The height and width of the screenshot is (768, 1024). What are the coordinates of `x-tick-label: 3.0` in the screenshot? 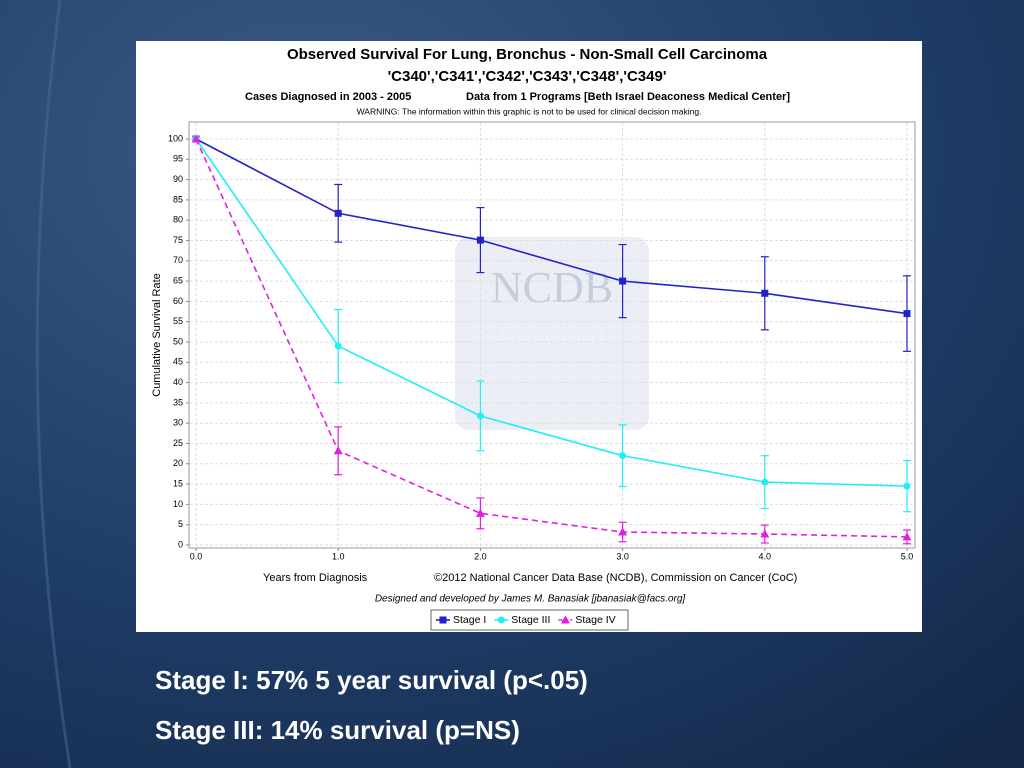 It's located at (622, 556).